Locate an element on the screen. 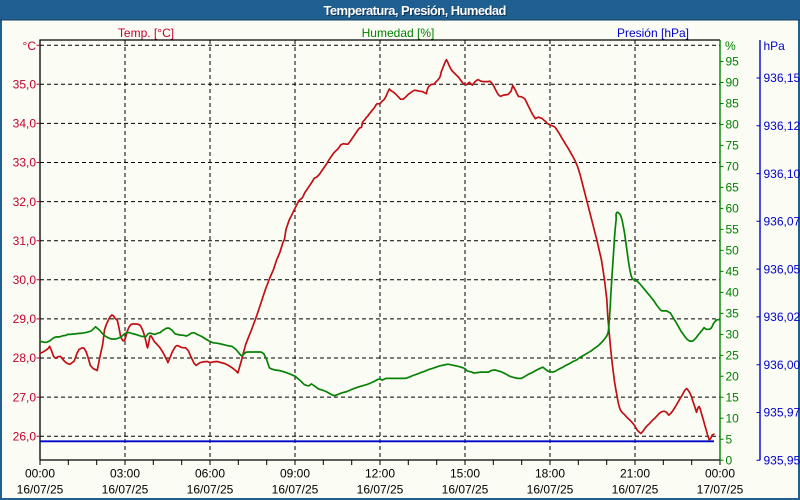 Image resolution: width=800 pixels, height=500 pixels. svg-text: 18:00 is located at coordinates (550, 474).